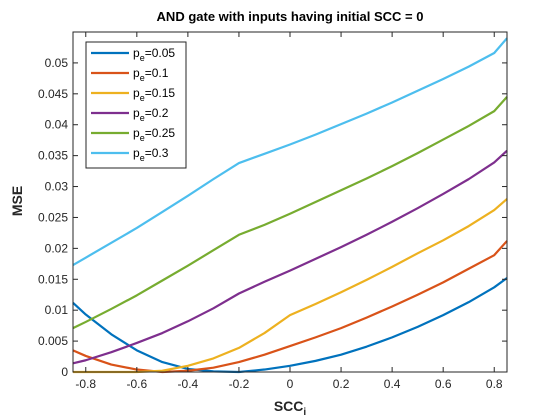 The image size is (560, 420). What do you see at coordinates (57, 63) in the screenshot?
I see `y-tick-label: 0.05` at bounding box center [57, 63].